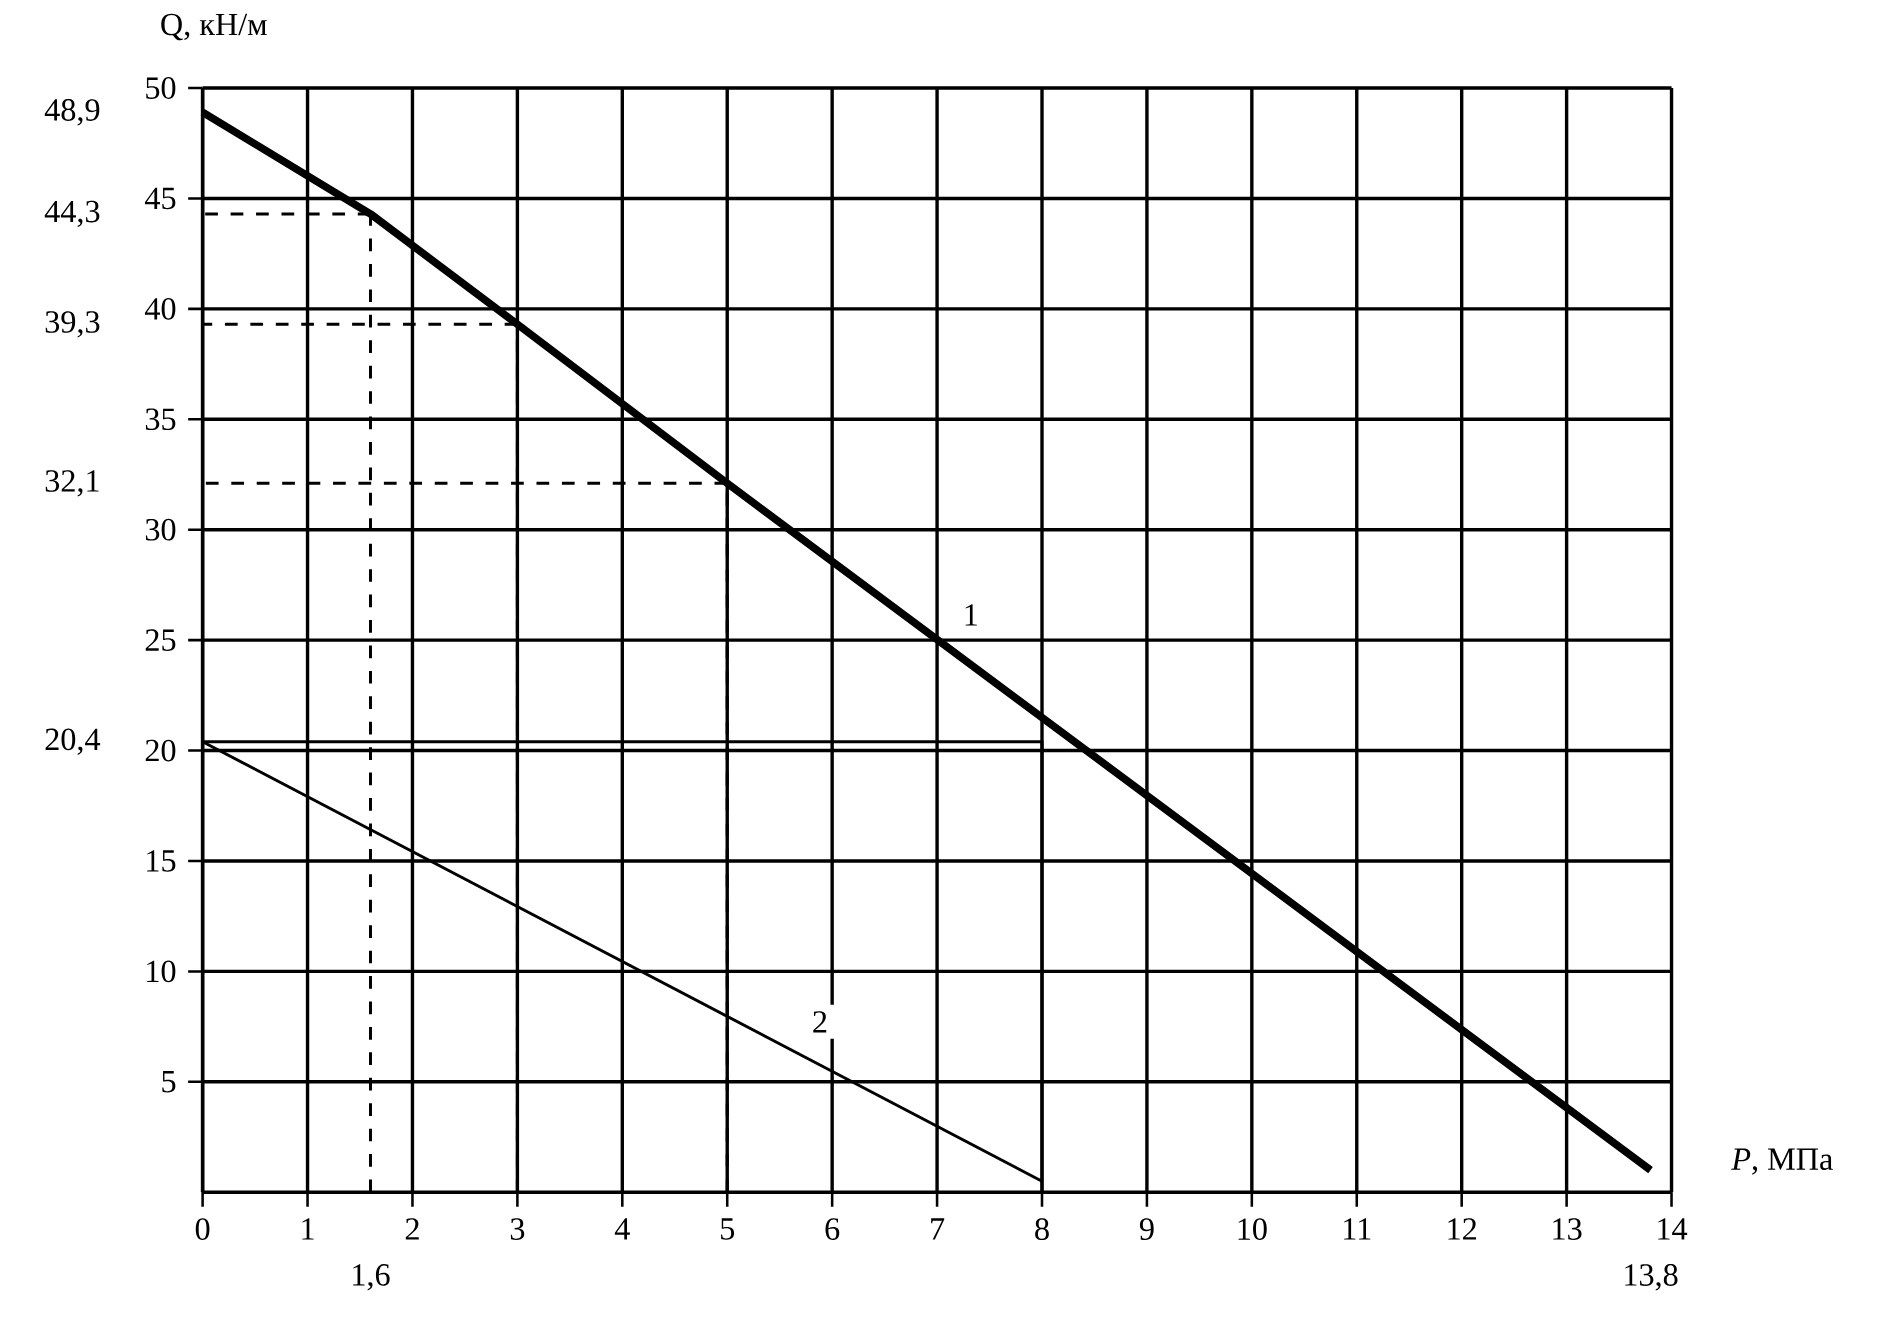 Image resolution: width=1891 pixels, height=1323 pixels. I want to click on y-tick-label: 50, so click(161, 88).